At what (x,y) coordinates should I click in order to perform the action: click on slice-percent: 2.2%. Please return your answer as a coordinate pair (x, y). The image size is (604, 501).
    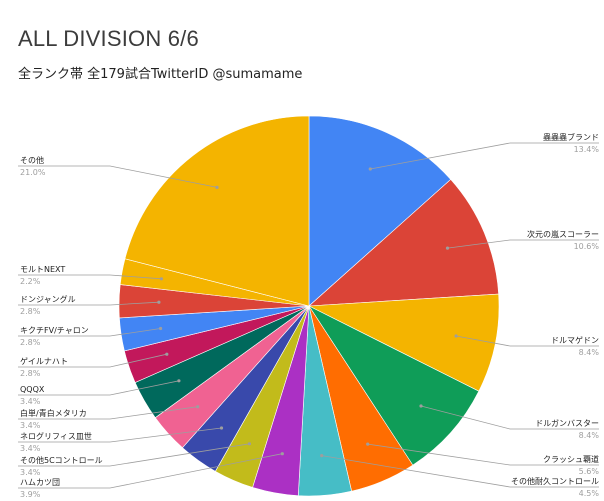
    Looking at the image, I should click on (30, 281).